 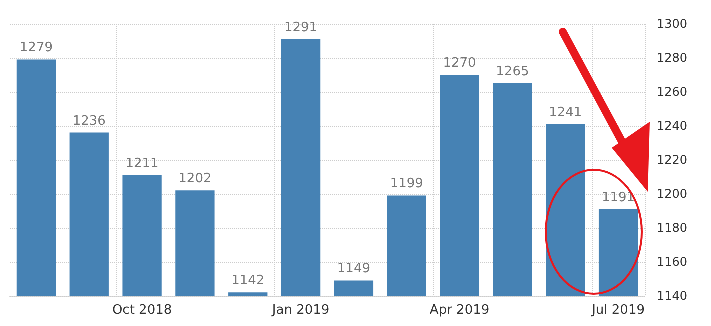 What do you see at coordinates (248, 281) in the screenshot?
I see `data-label: 1142` at bounding box center [248, 281].